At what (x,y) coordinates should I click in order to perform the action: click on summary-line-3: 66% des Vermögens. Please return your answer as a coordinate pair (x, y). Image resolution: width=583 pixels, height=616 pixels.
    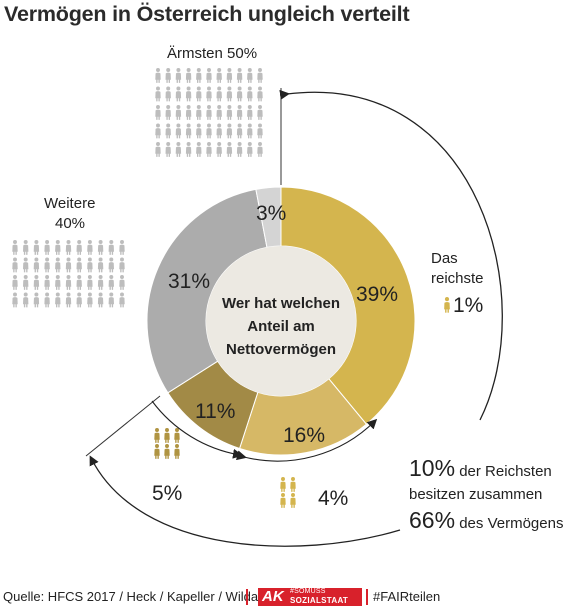
    Looking at the image, I should click on (486, 520).